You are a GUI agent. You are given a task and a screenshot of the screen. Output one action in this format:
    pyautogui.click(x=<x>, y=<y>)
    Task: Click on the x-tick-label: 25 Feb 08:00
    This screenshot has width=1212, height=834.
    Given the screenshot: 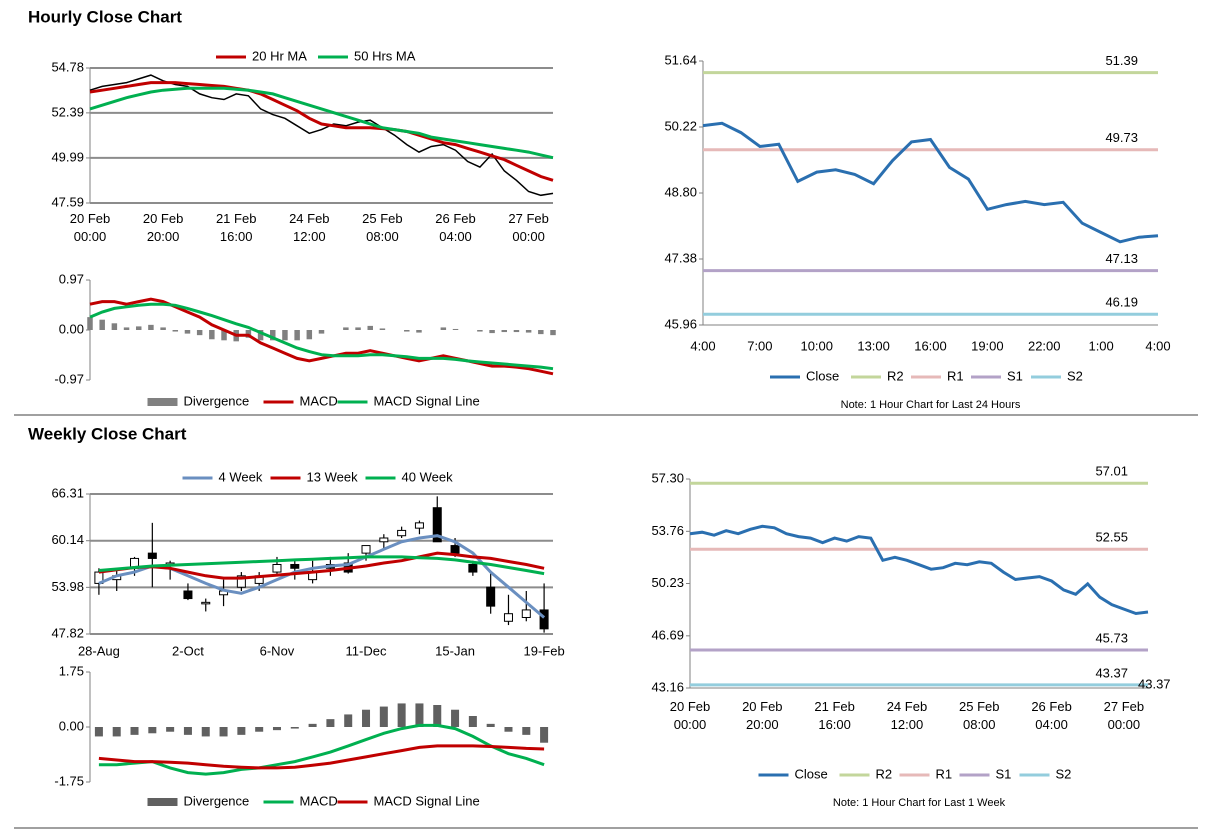 What is the action you would take?
    pyautogui.click(x=382, y=227)
    